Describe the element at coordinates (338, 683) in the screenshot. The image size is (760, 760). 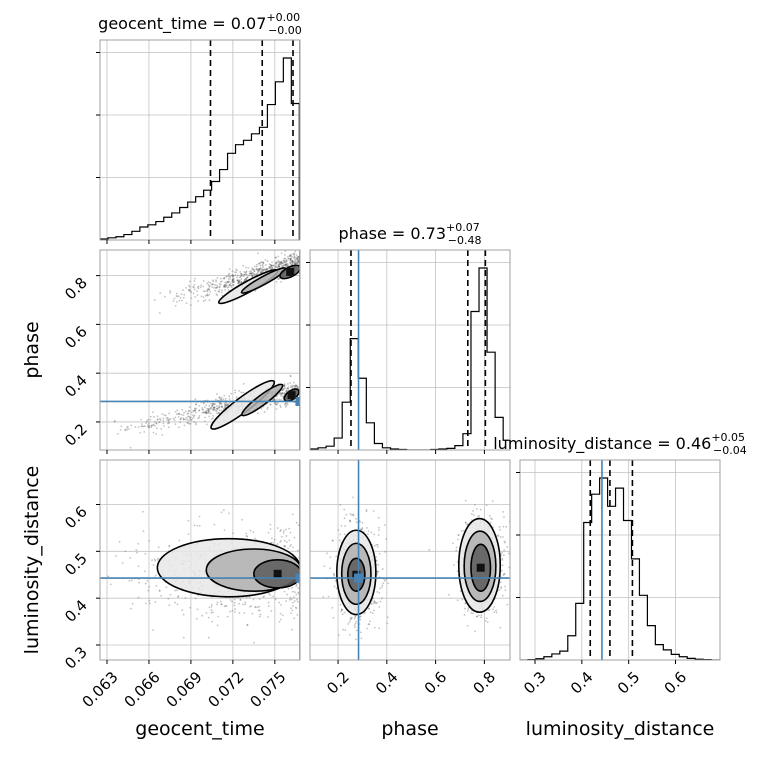
I see `x-tick-label: 0.2` at that location.